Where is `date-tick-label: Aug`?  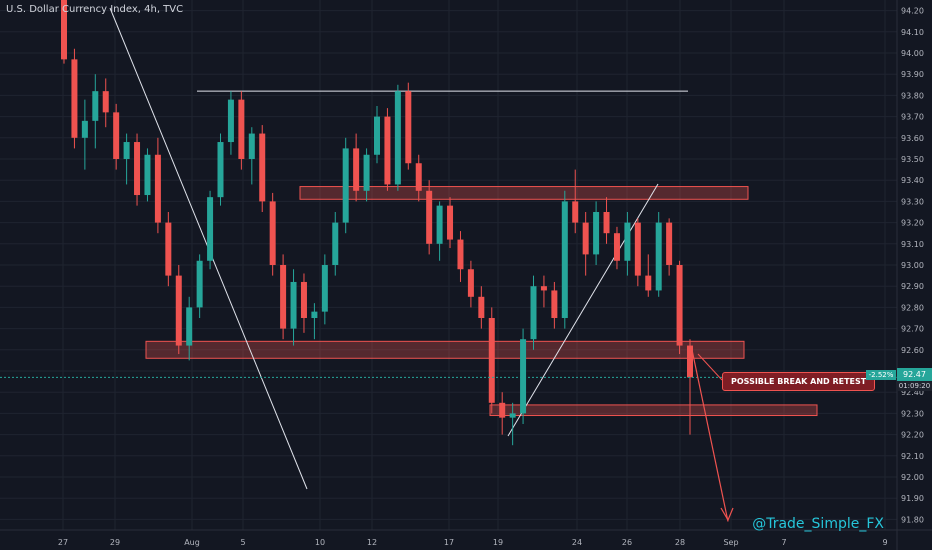
date-tick-label: Aug is located at coordinates (192, 542).